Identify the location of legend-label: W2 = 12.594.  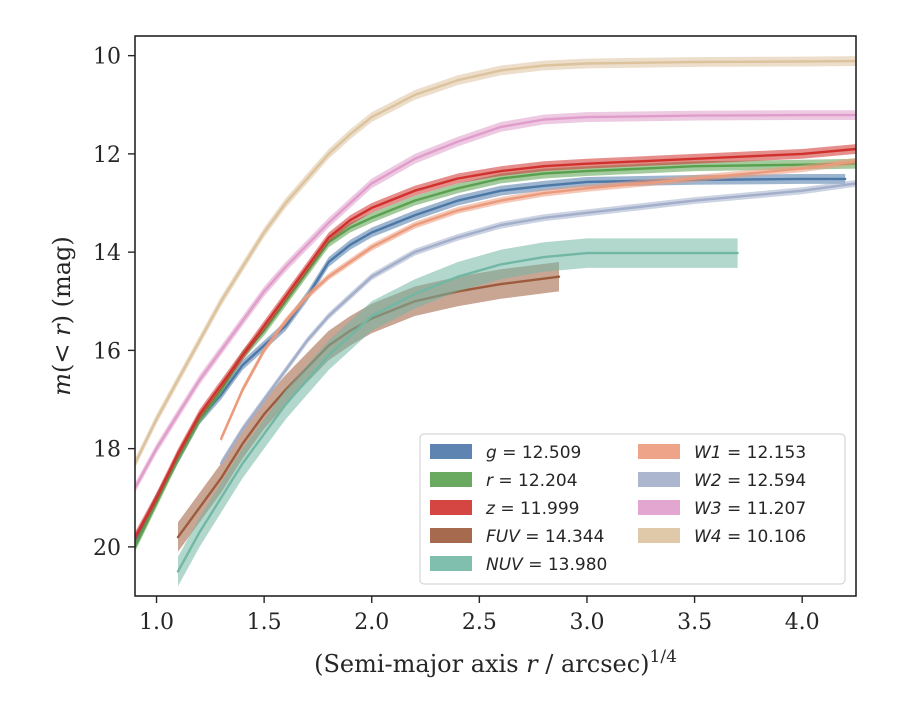
(750, 481).